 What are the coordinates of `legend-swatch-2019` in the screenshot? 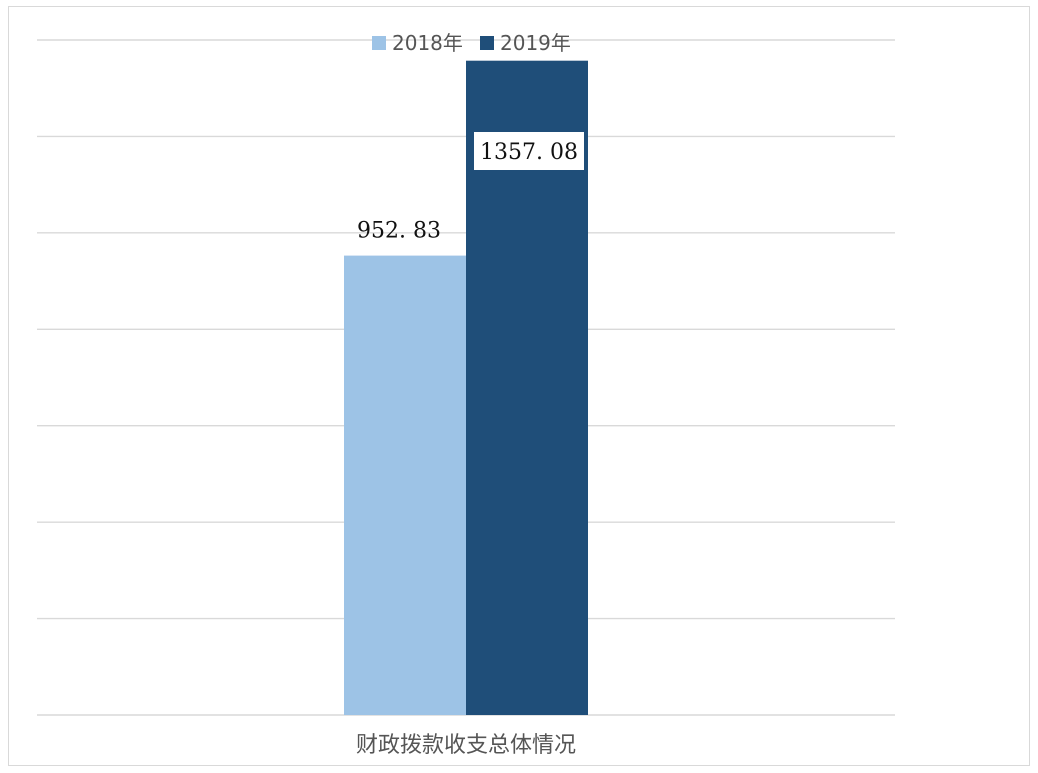 It's located at (487, 43).